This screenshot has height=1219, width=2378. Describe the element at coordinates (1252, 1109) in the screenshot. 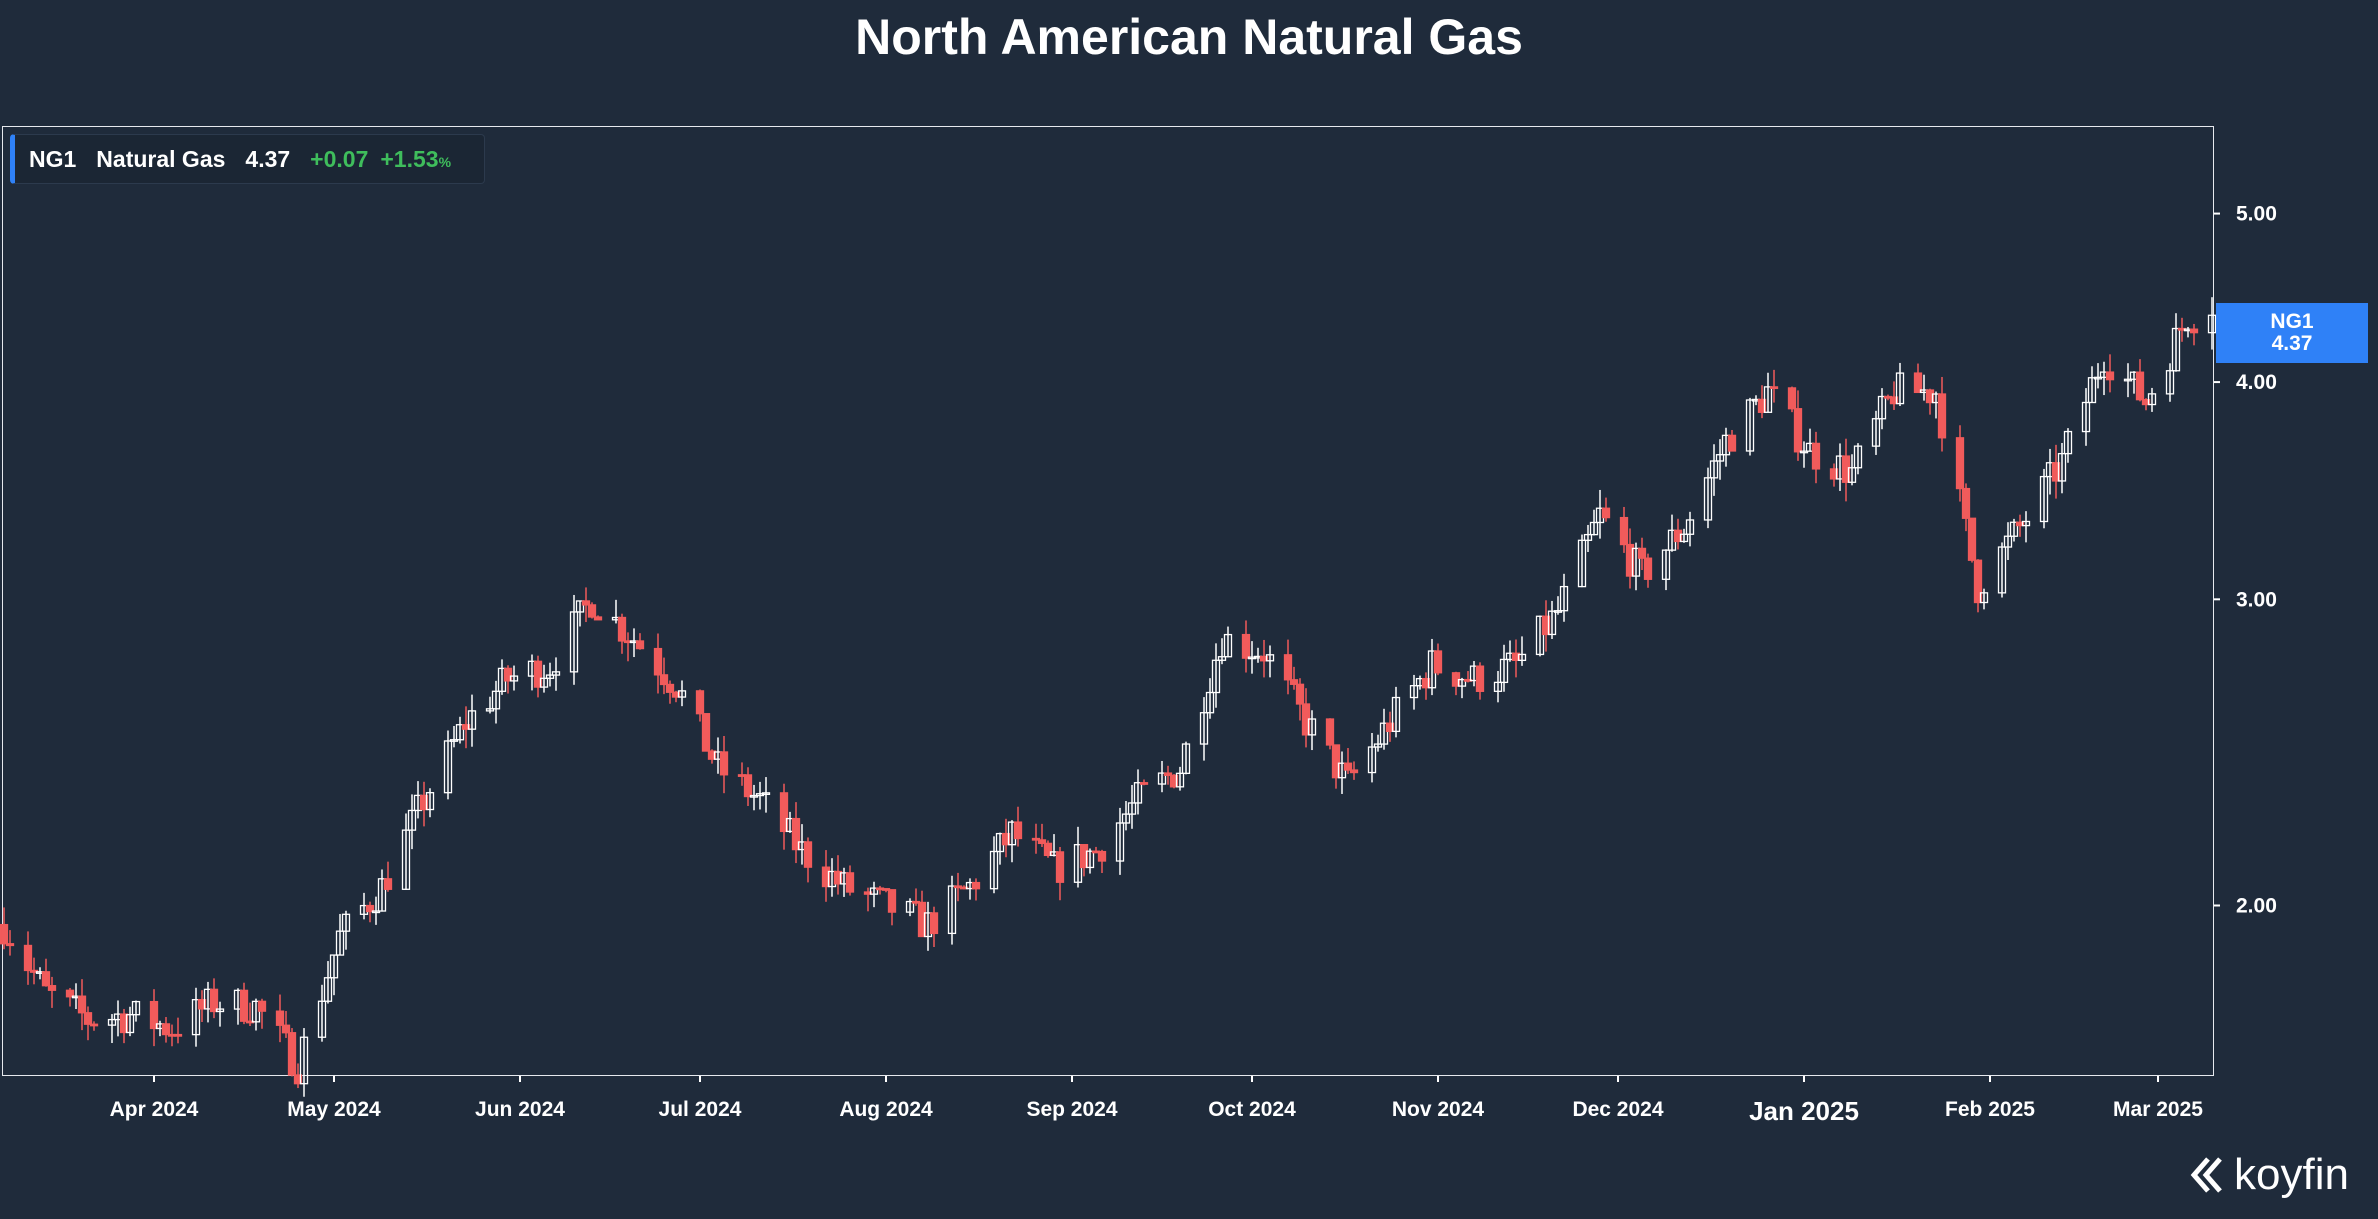

I see `x-tick-label: Oct 2024` at that location.